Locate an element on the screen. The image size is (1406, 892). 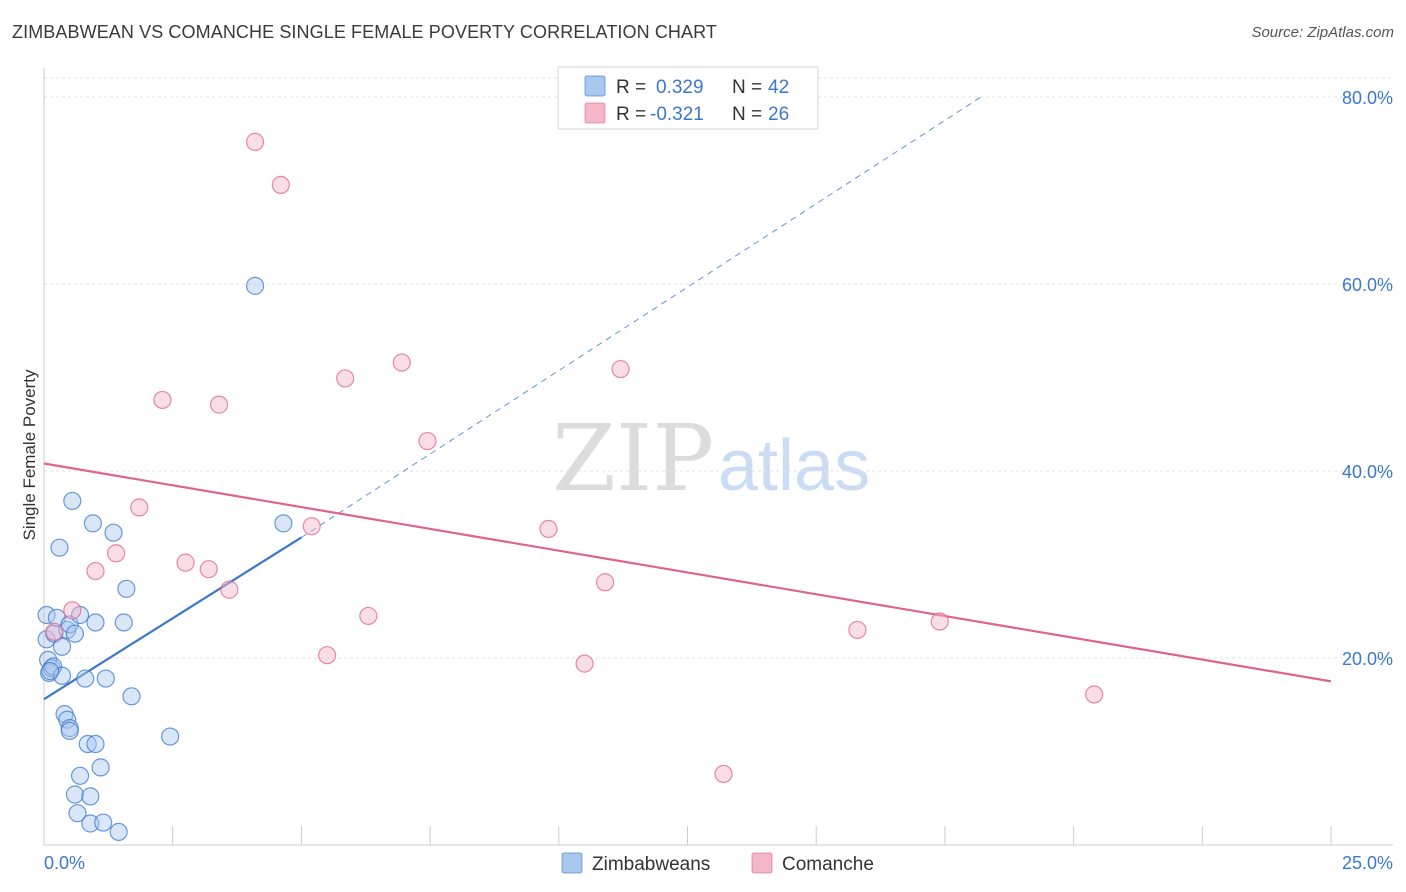
correlation-legend: R = 0.329 N = 42 R = -0.321 N = 26 is located at coordinates (688, 98).